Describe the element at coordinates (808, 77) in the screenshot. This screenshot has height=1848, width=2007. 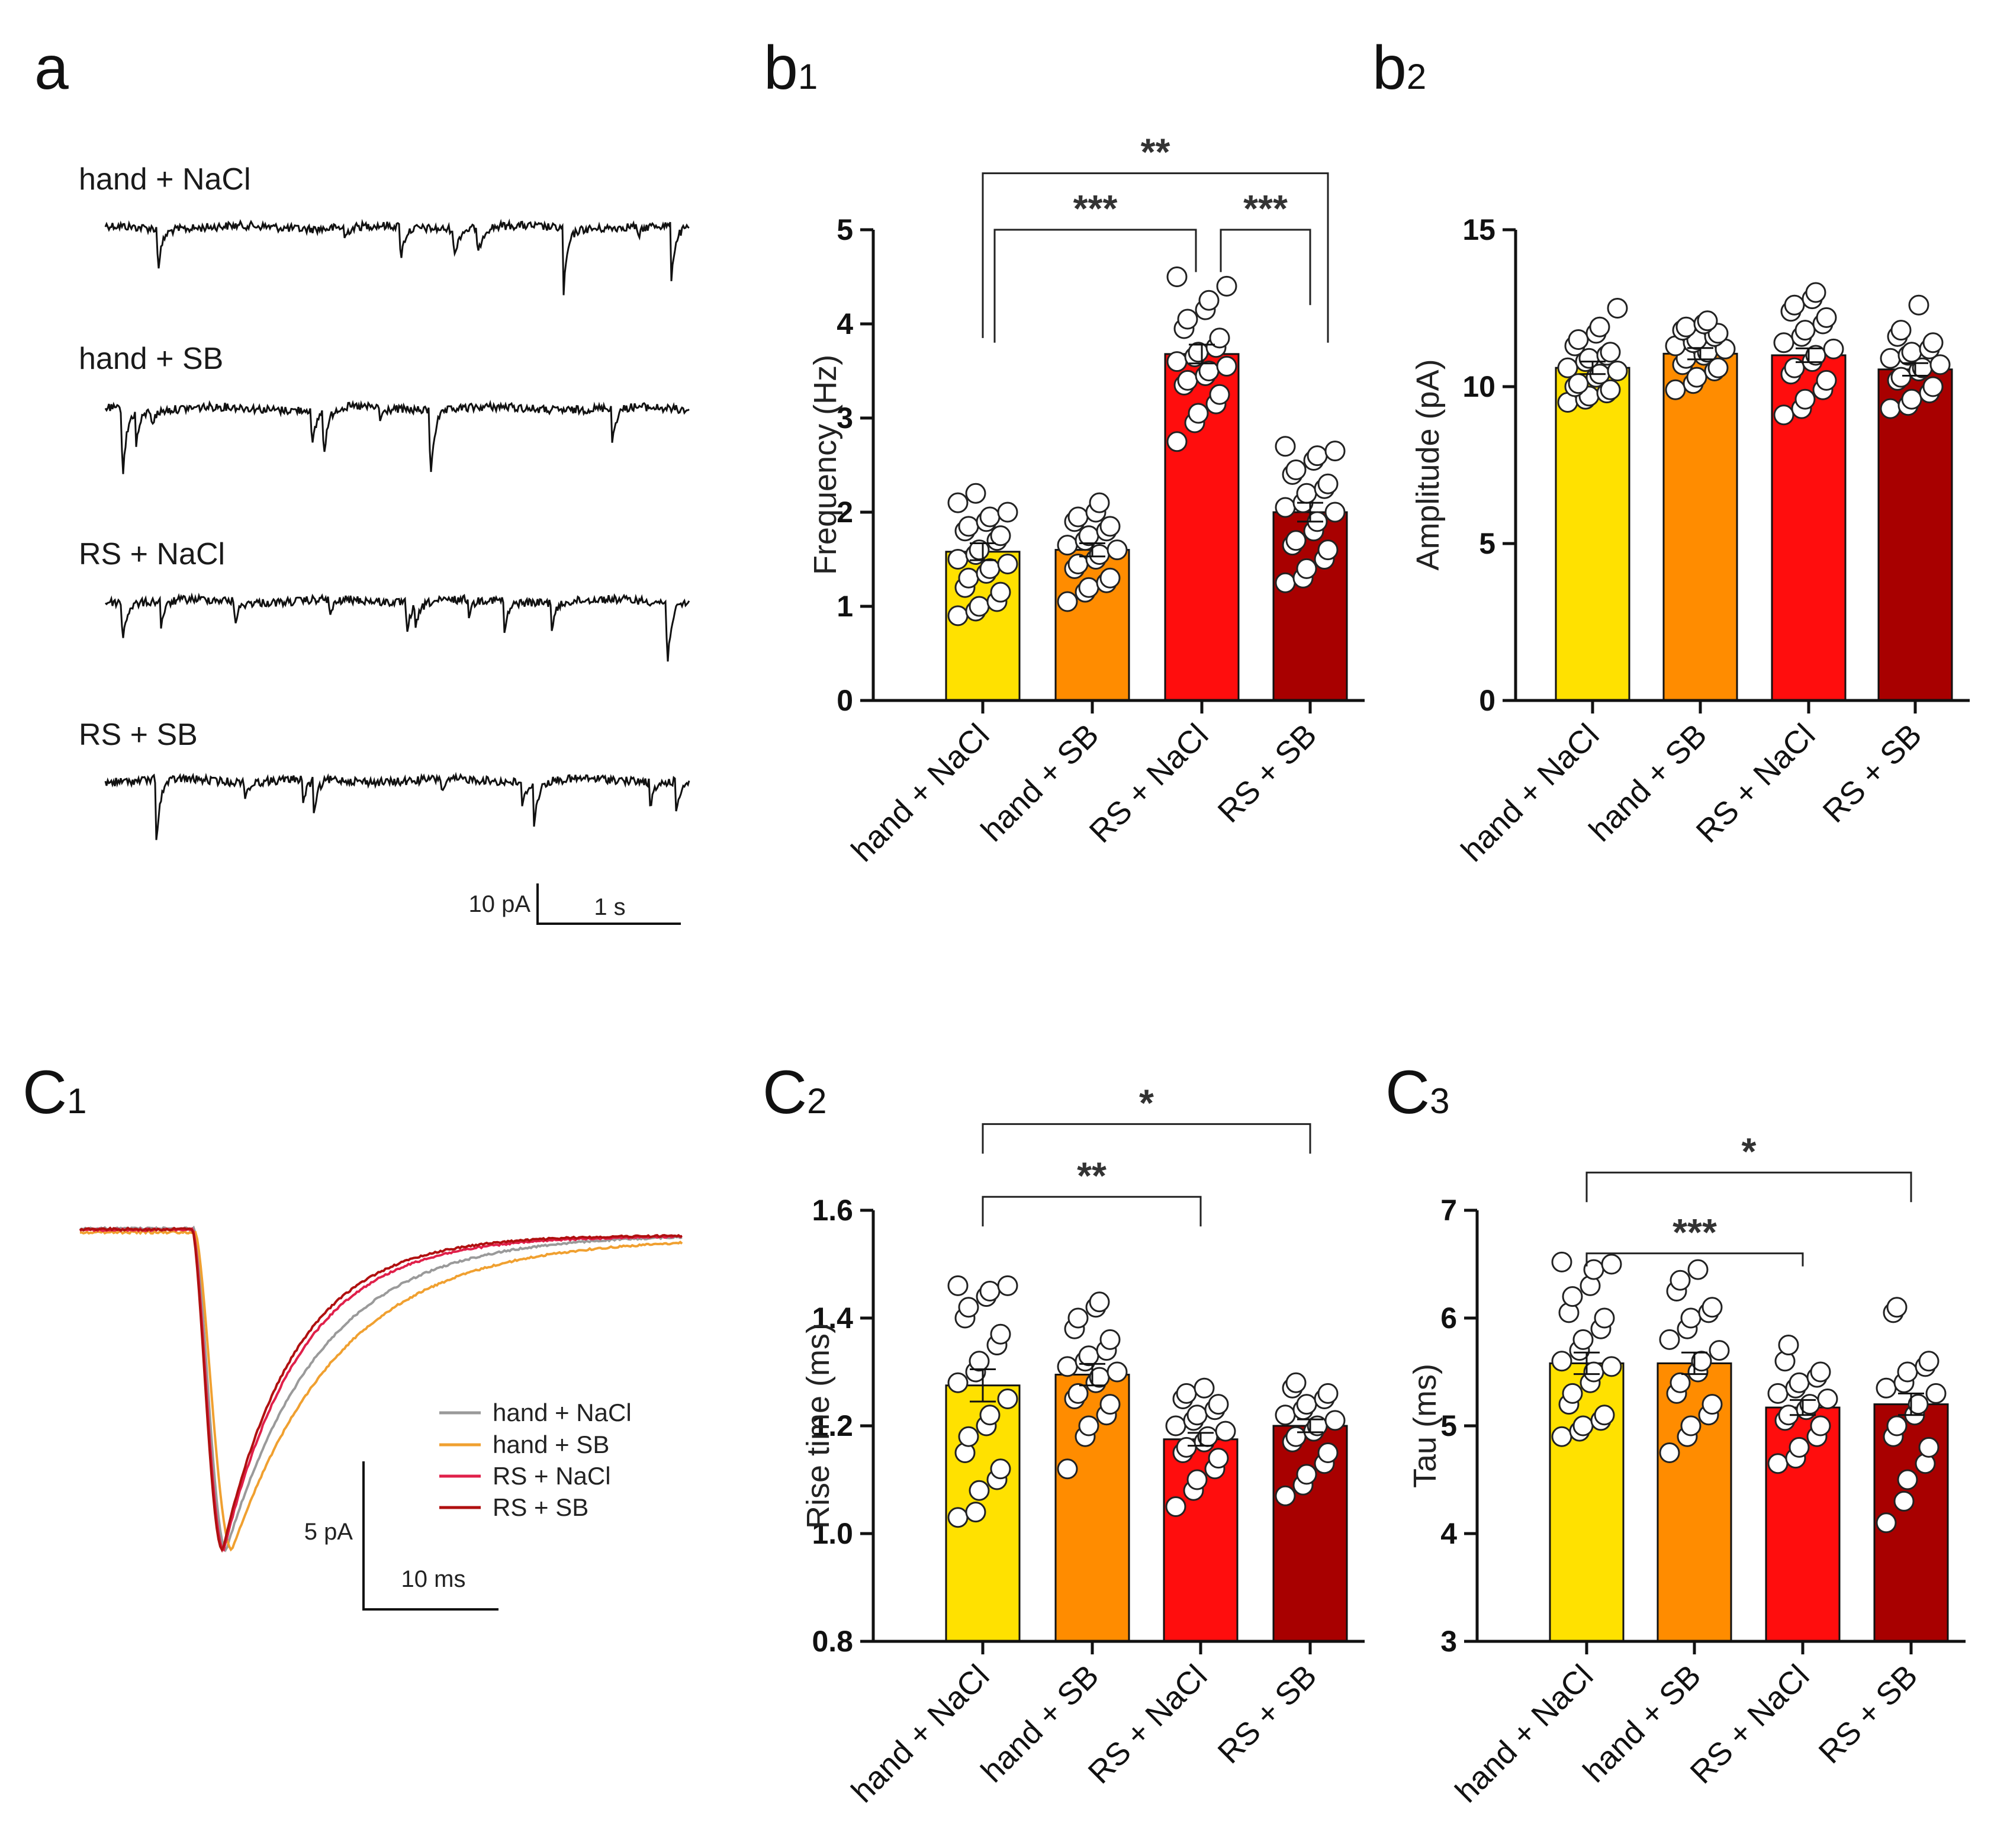
I see `panel-subscript: 1` at that location.